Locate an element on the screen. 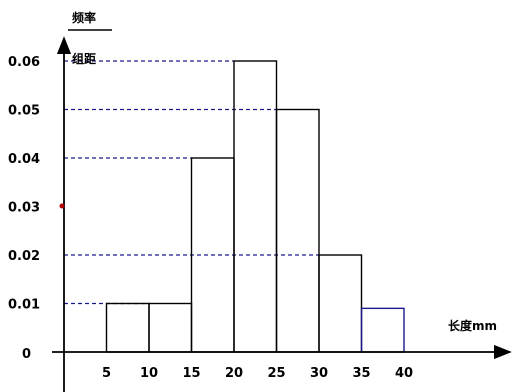 This screenshot has height=392, width=515. y-axis-label-top: 频率 is located at coordinates (84, 17).